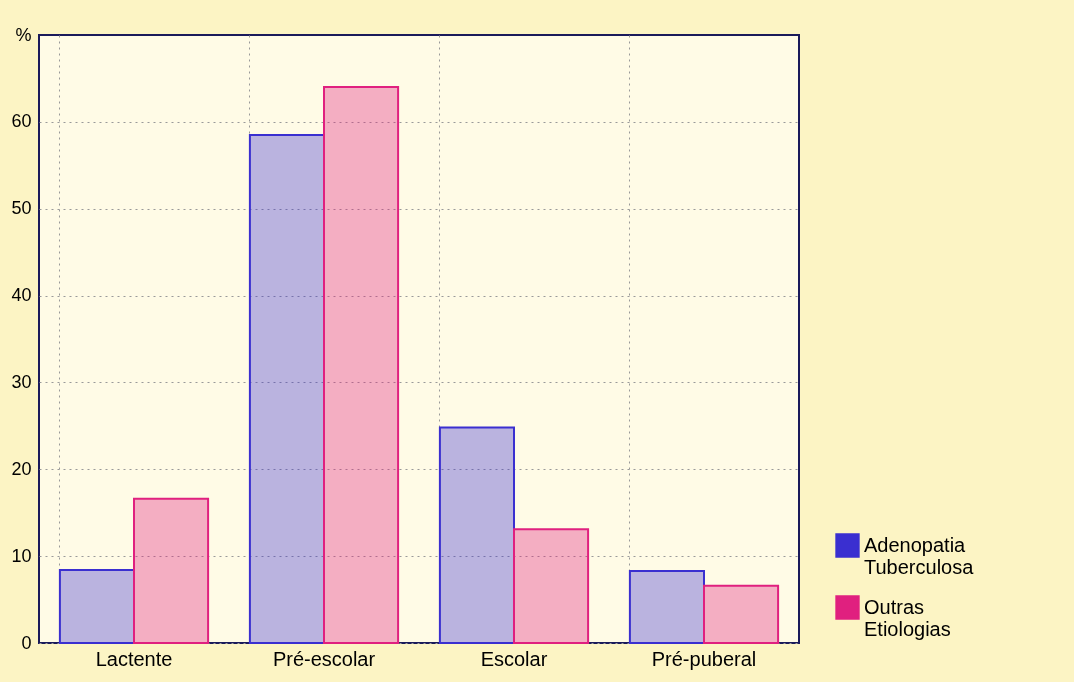  Describe the element at coordinates (21, 295) in the screenshot. I see `y-tick-label: 40` at that location.